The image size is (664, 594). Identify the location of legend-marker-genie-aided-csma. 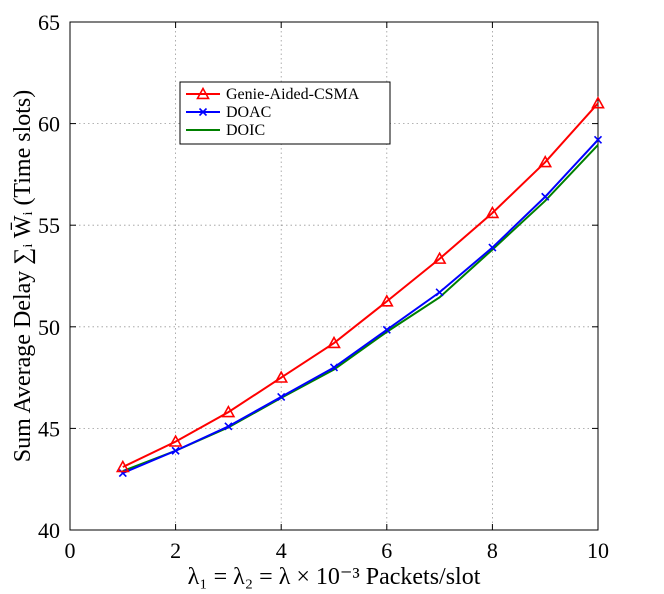
(203, 93).